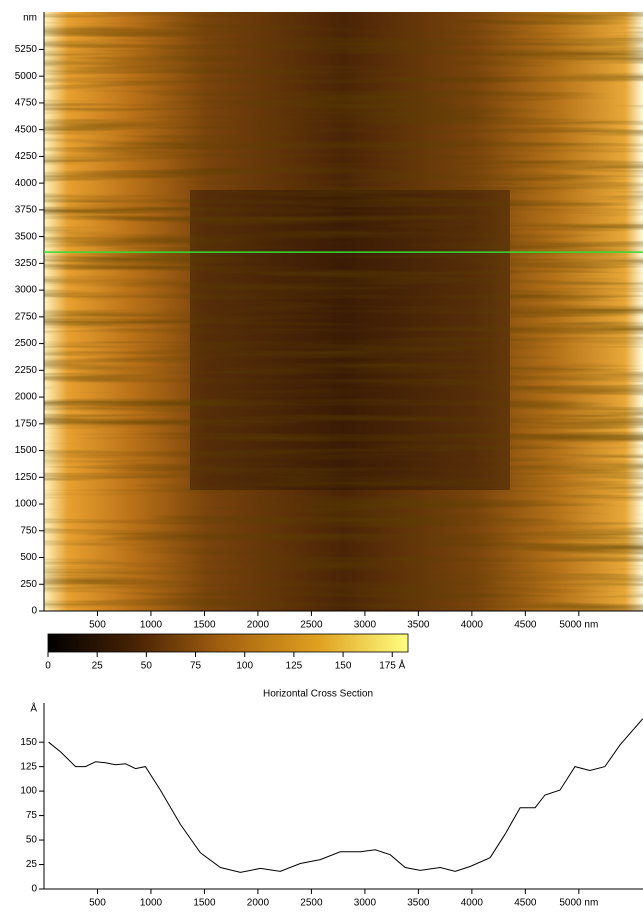  What do you see at coordinates (26, 477) in the screenshot?
I see `y-tick-label: 1250` at bounding box center [26, 477].